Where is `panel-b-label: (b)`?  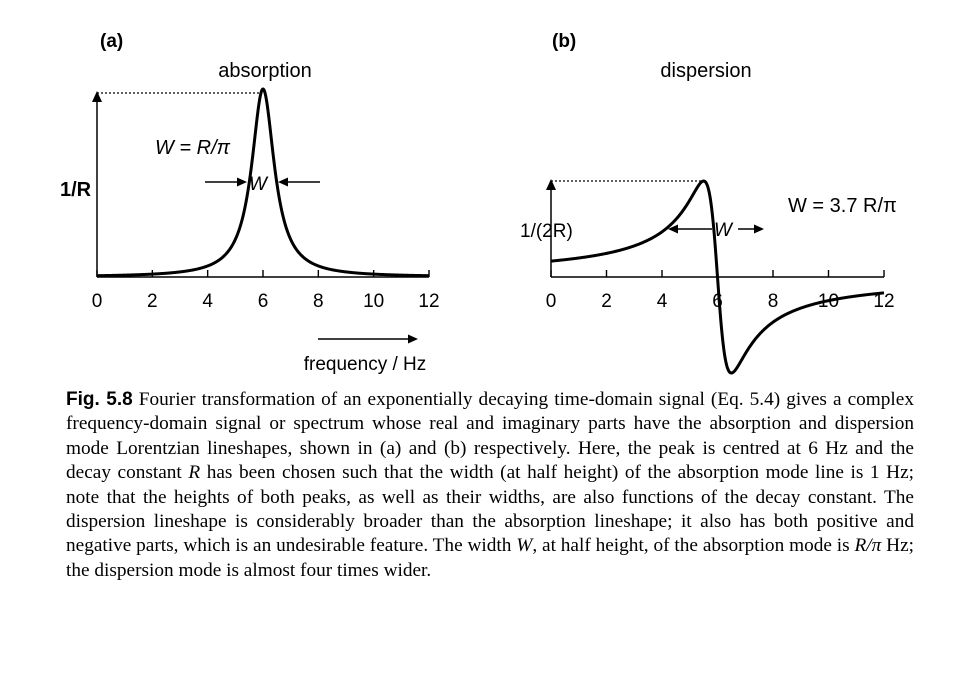 panel-b-label: (b) is located at coordinates (564, 41).